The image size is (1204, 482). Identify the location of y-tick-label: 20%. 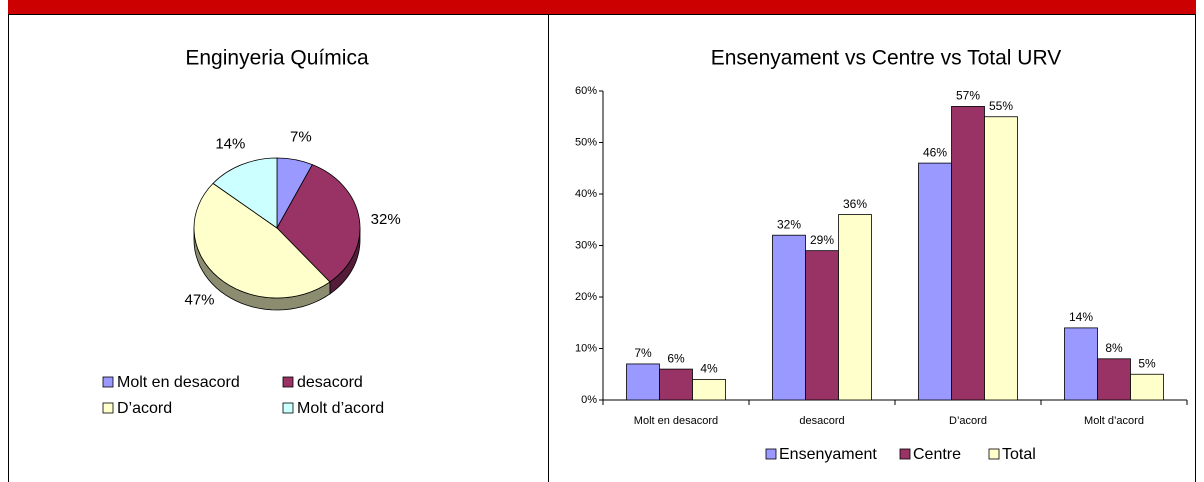
(586, 297).